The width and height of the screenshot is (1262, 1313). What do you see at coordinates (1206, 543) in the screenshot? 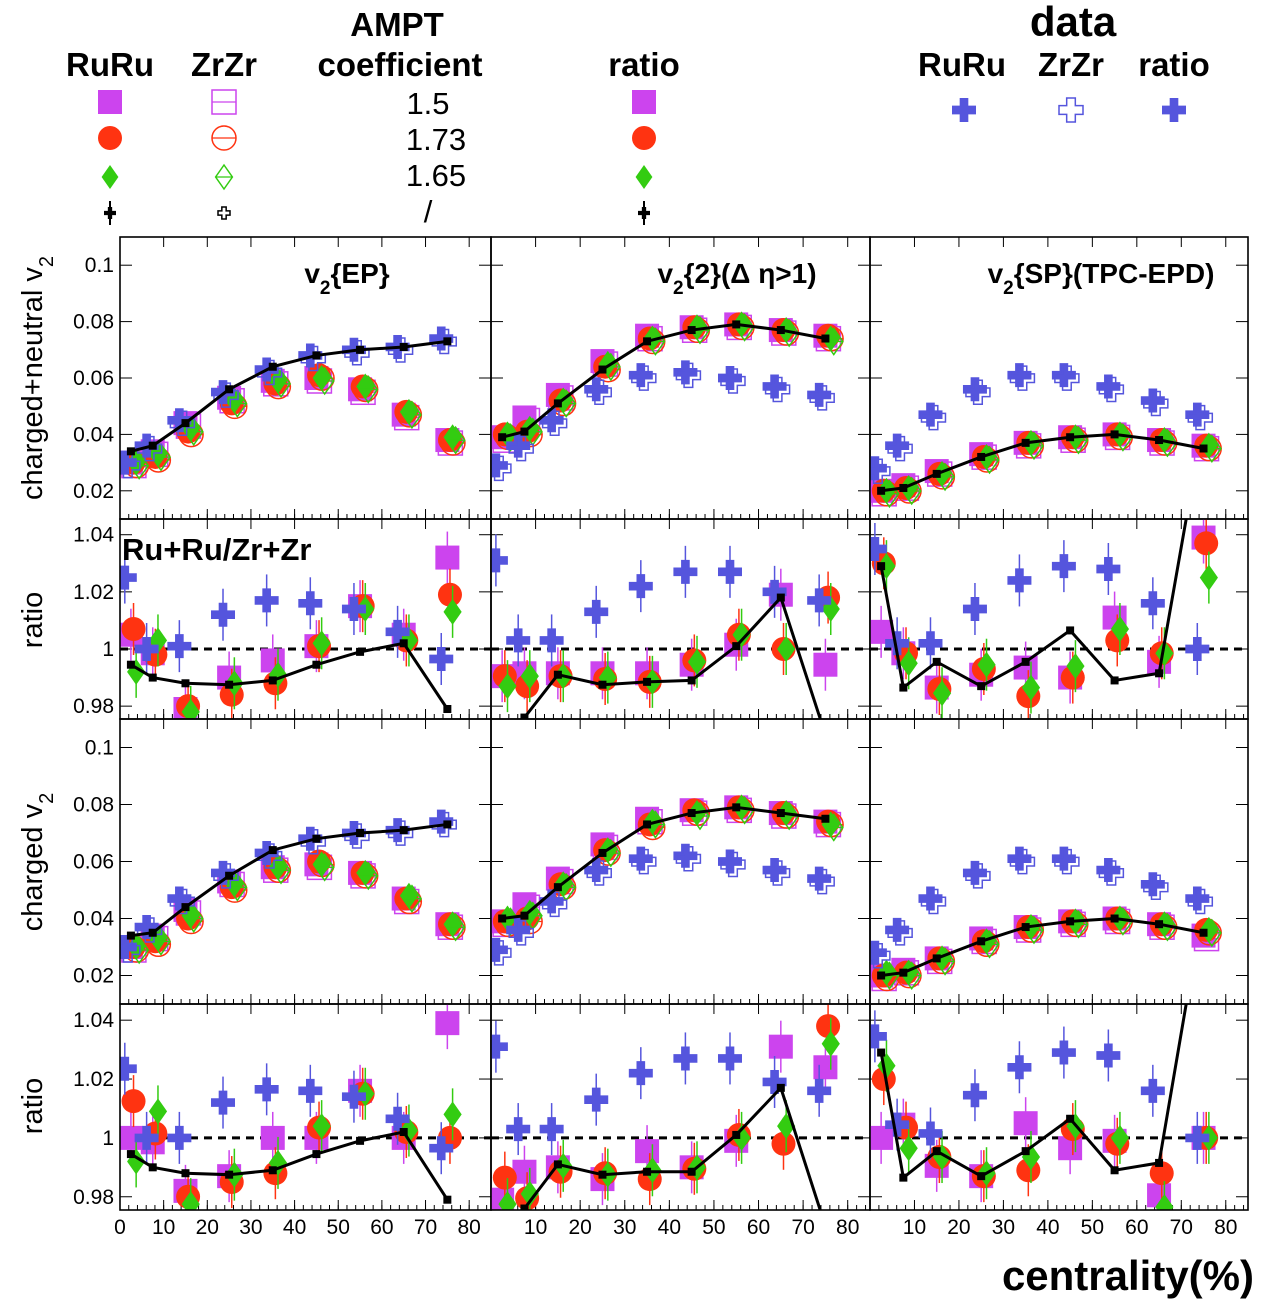
I see `panel-cn-ratio-sp-ampt-1-73-ratio-point` at bounding box center [1206, 543].